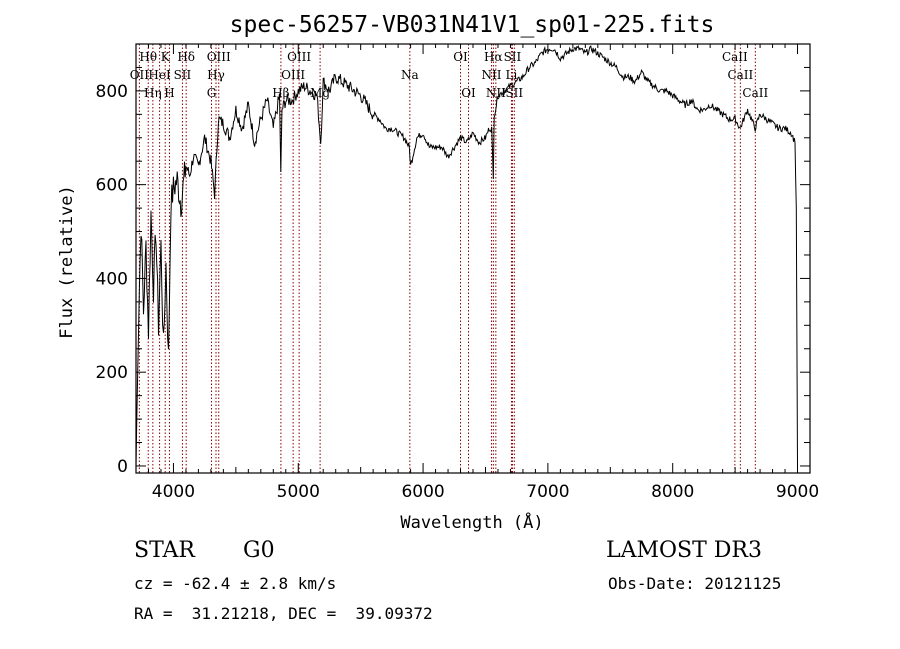 Image resolution: width=900 pixels, height=649 pixels. What do you see at coordinates (216, 75) in the screenshot?
I see `spectral-line-label: Hγ` at bounding box center [216, 75].